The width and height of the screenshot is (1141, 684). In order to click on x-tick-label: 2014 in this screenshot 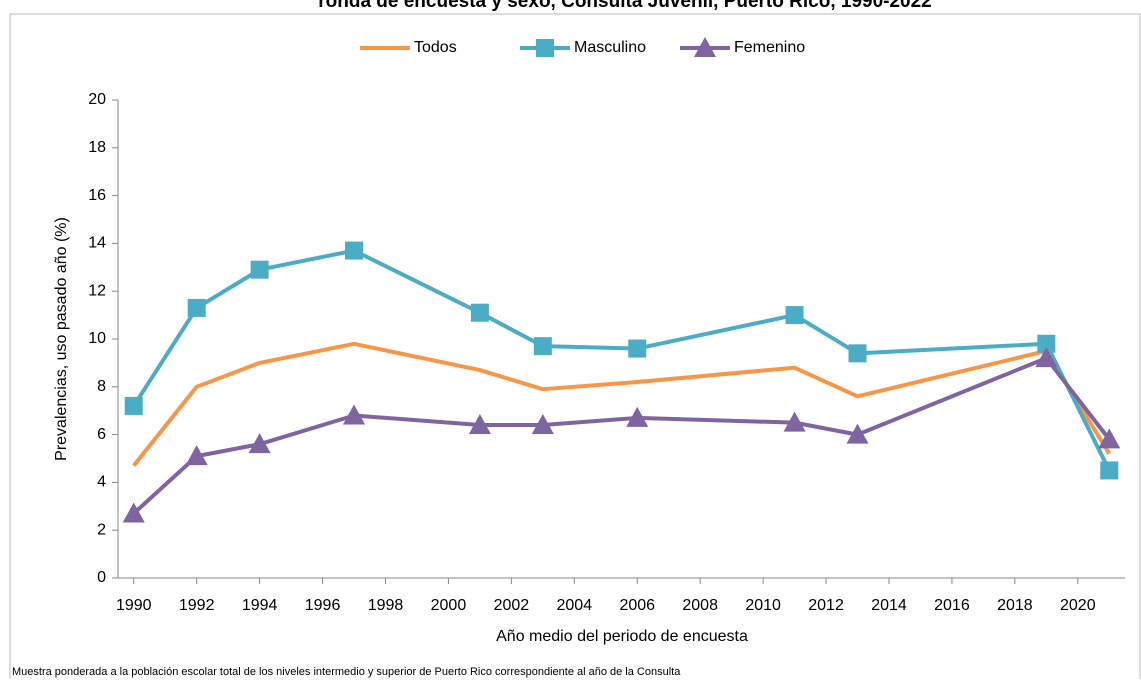, I will do `click(889, 605)`.